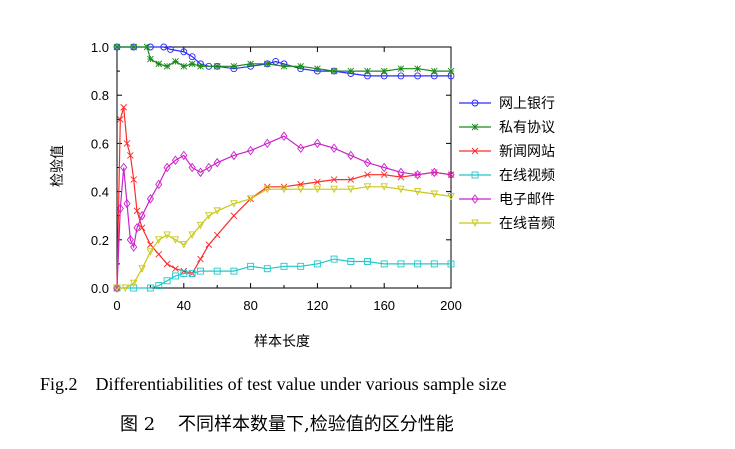 This screenshot has height=449, width=735. I want to click on legend-item-6: 在线音频, so click(507, 223).